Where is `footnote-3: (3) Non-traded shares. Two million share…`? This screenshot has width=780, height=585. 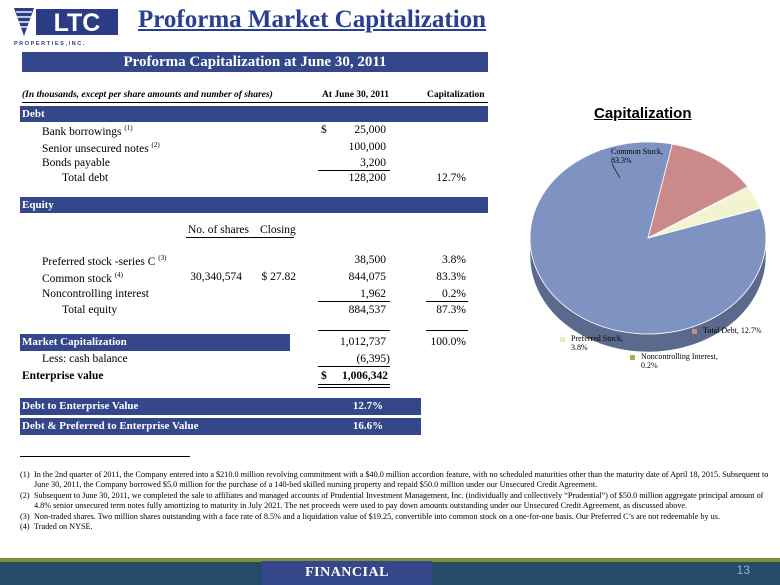
footnote-3: (3) Non-traded shares. Two million share… is located at coordinates (396, 517).